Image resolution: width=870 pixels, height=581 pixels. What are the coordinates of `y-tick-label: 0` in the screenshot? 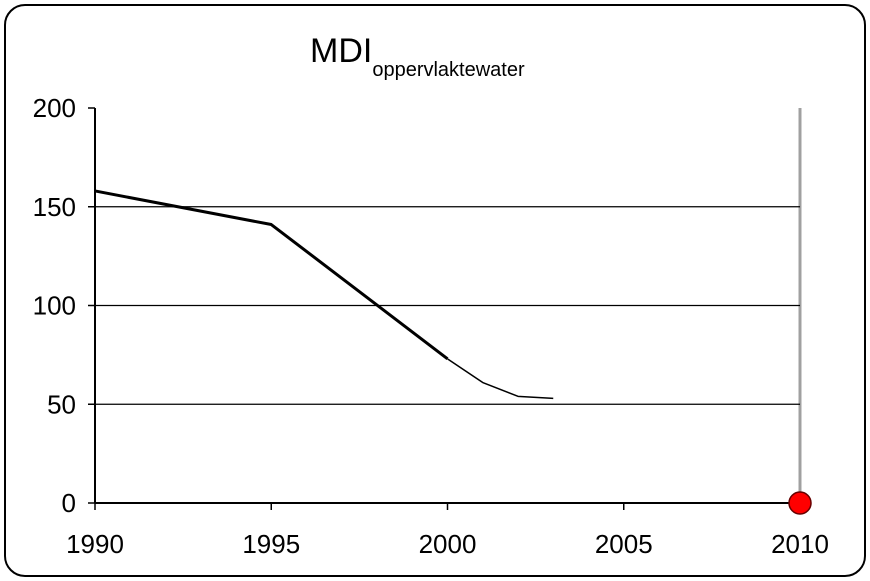 It's located at (69, 503).